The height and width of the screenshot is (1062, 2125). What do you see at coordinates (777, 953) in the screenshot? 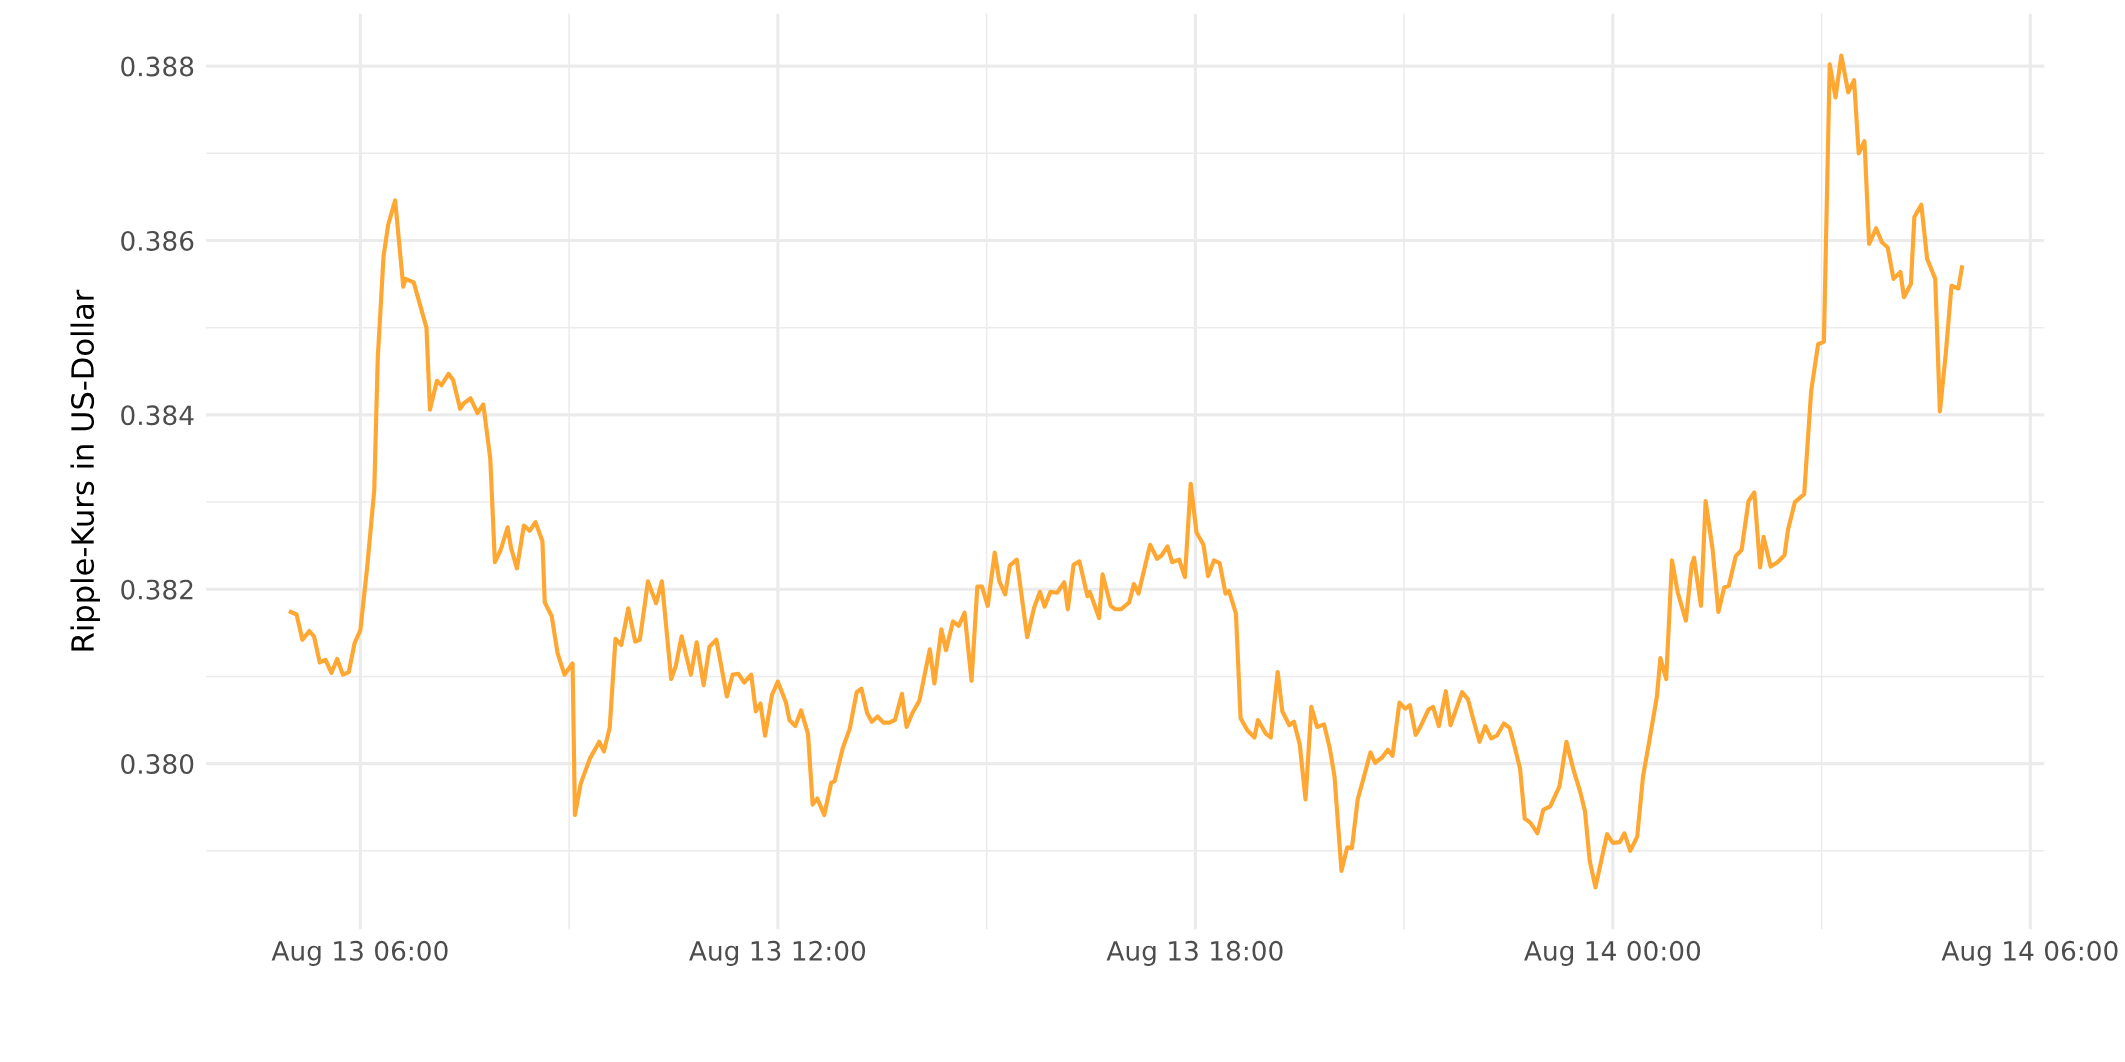
I see `x-tick-label: Aug 13 12:00` at bounding box center [777, 953].